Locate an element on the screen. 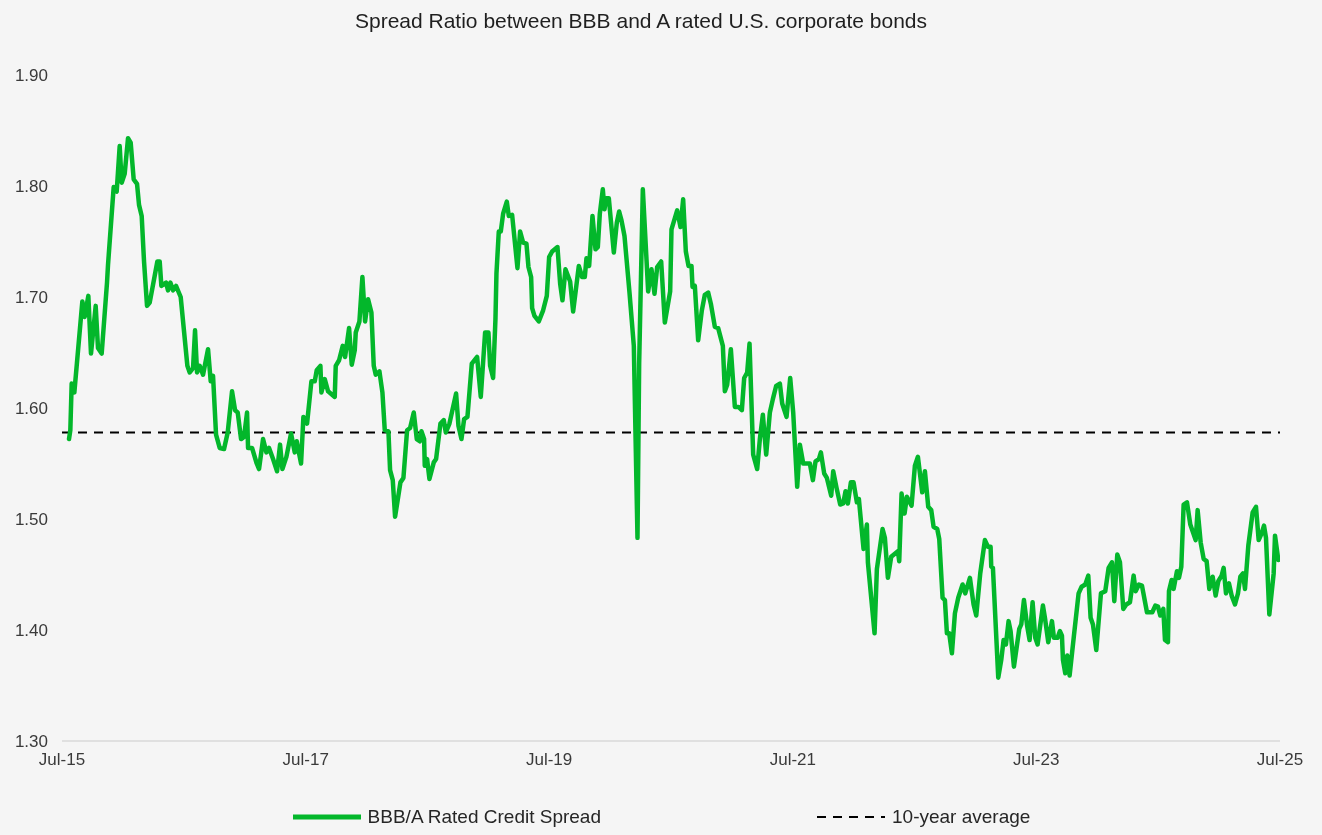 The height and width of the screenshot is (835, 1322). y-tick-label: 1.60 is located at coordinates (31, 409).